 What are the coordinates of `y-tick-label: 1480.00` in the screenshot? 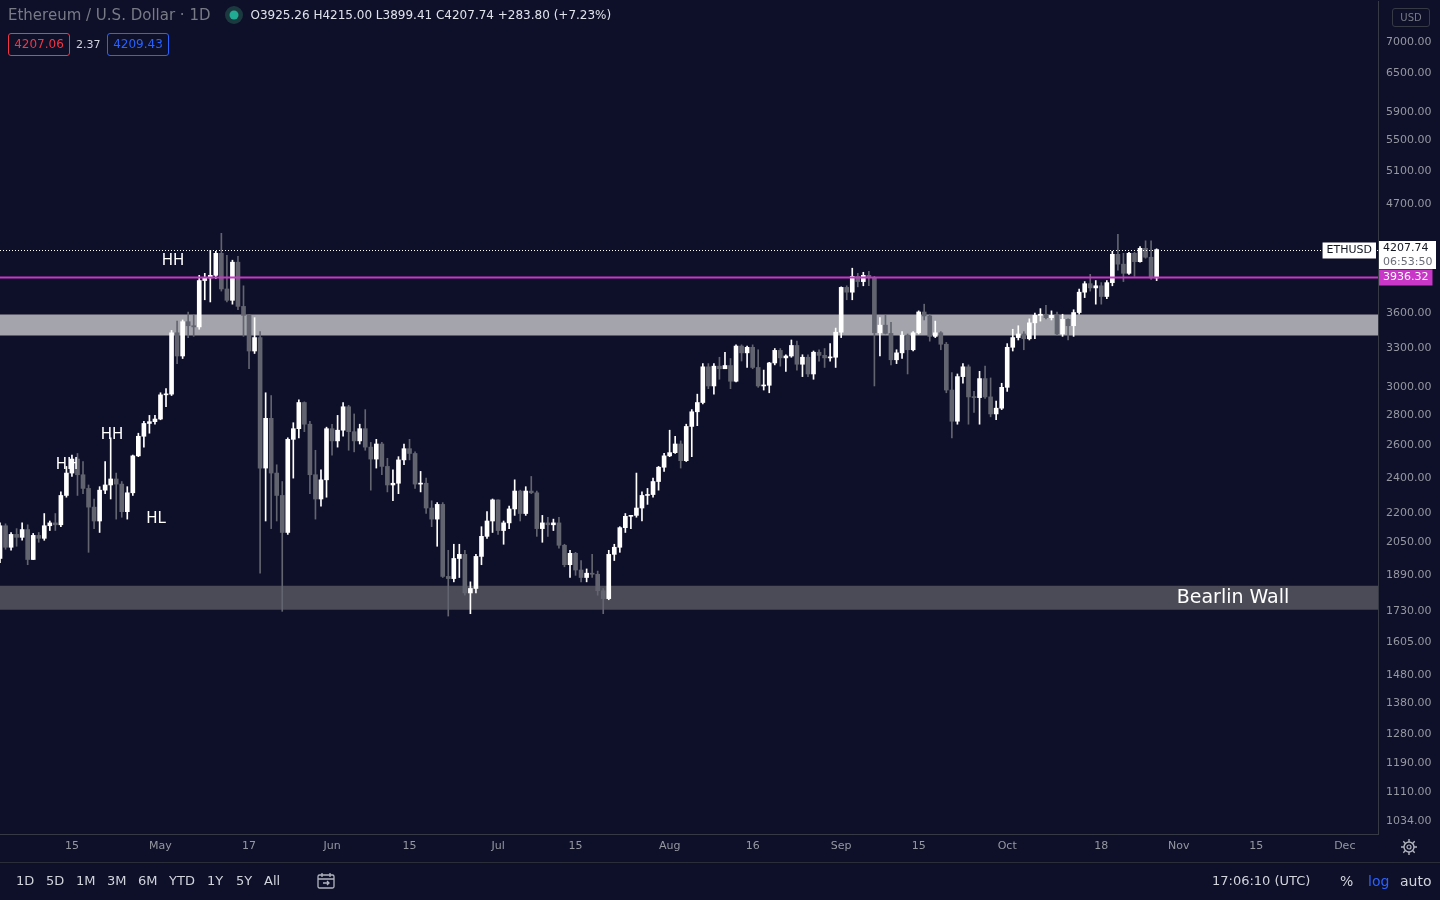 It's located at (1409, 674).